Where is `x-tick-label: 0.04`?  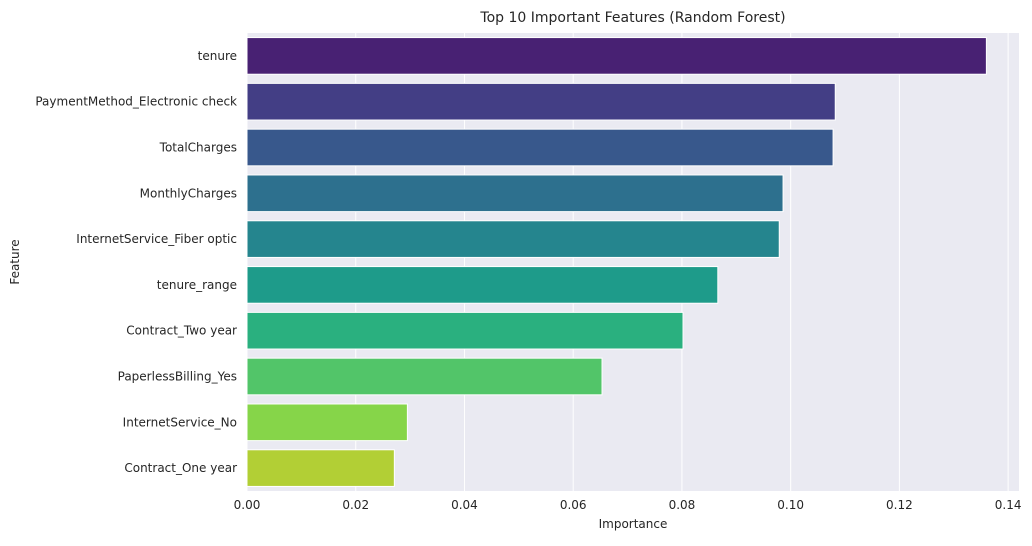 x-tick-label: 0.04 is located at coordinates (464, 505).